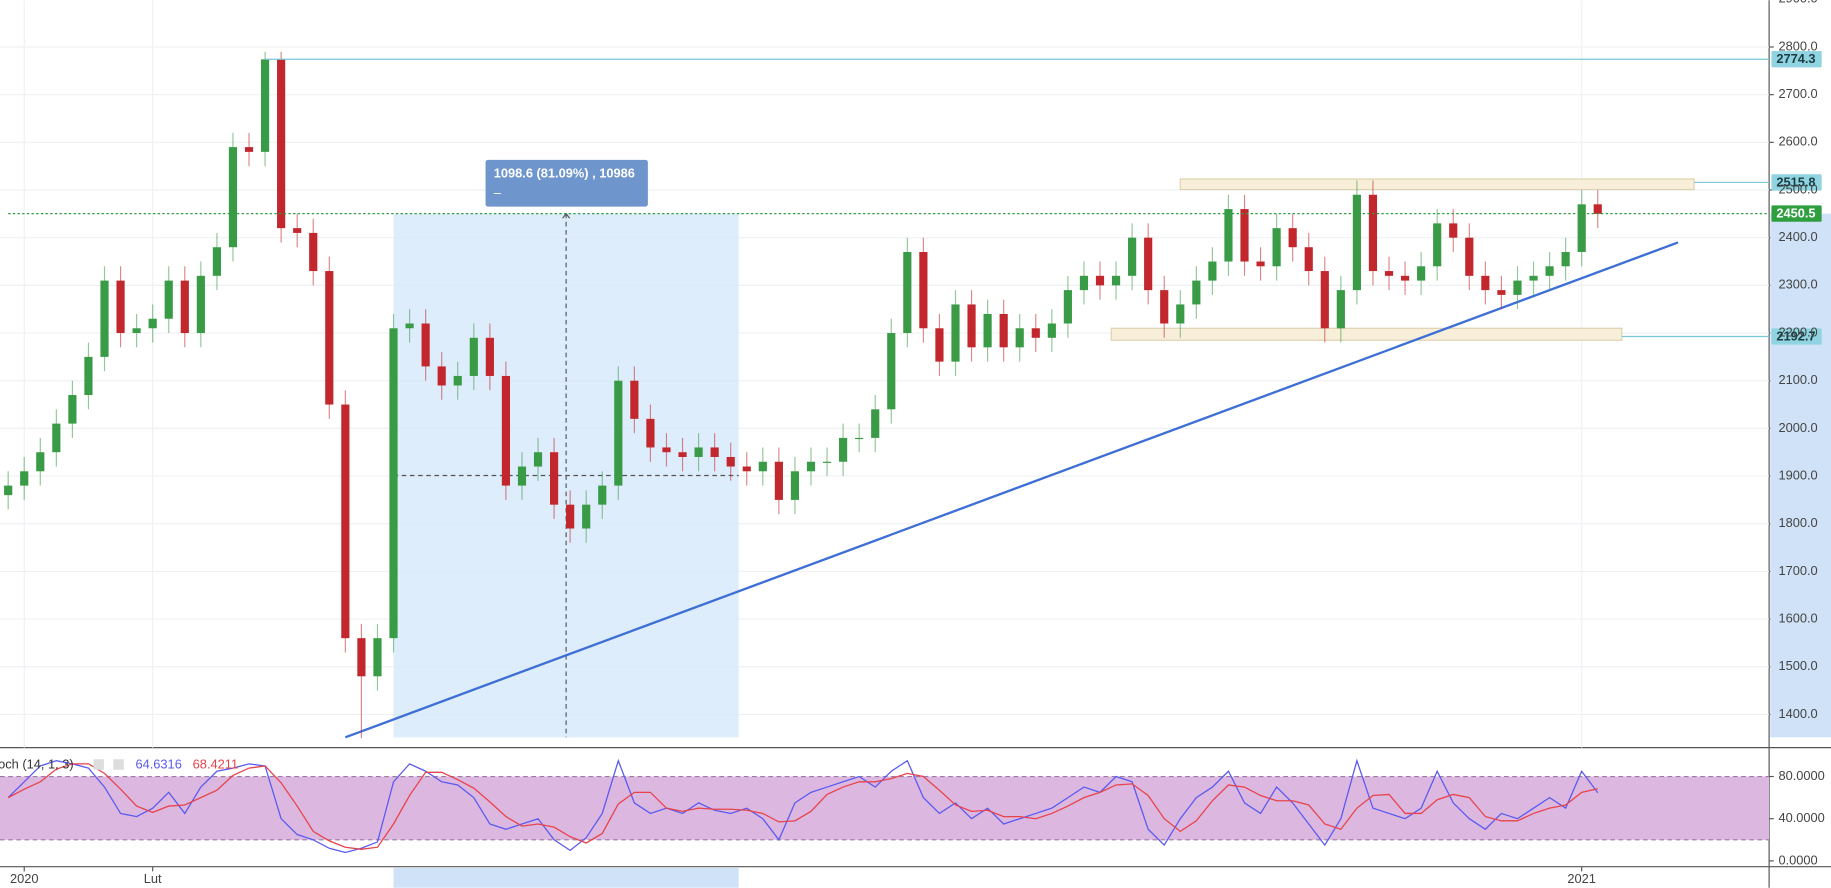 The image size is (1831, 888). Describe the element at coordinates (1797, 93) in the screenshot. I see `y-tick-label: 2700.0` at that location.